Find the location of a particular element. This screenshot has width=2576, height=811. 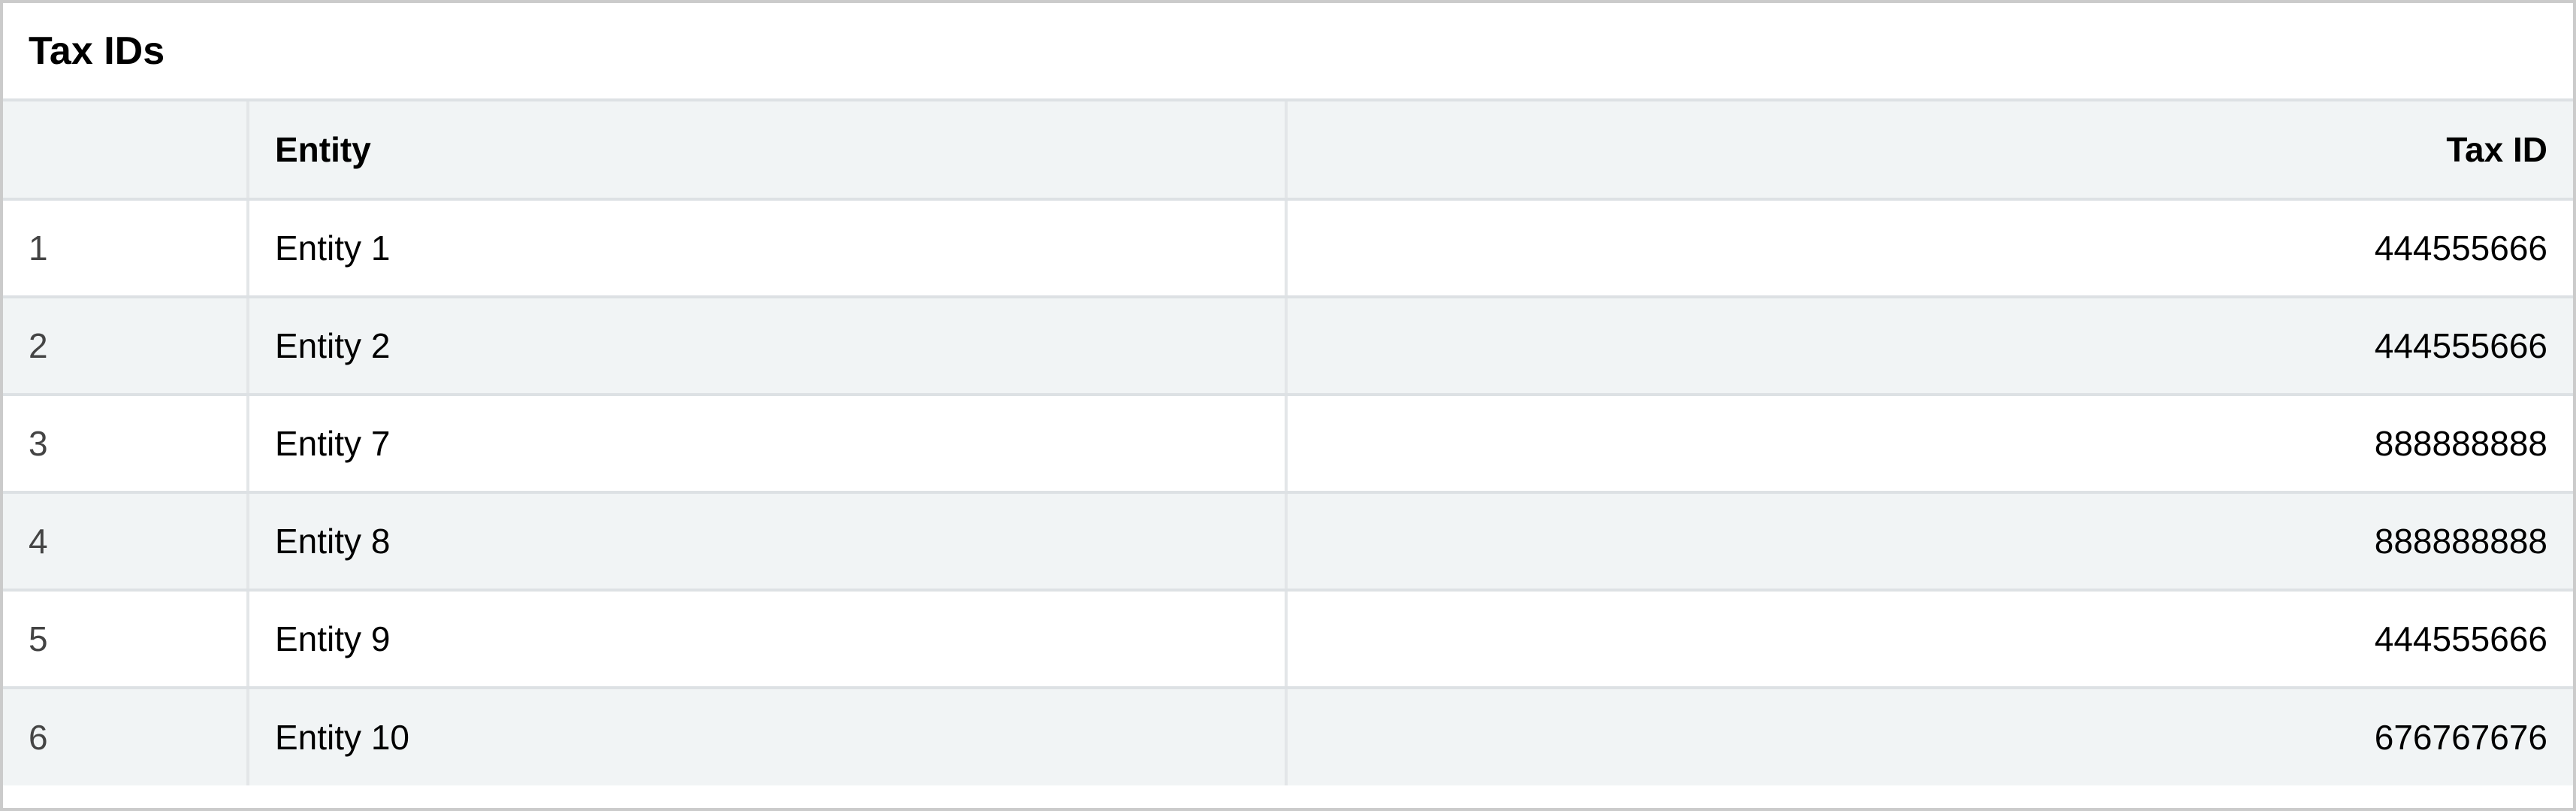

row-index-cell: 6 is located at coordinates (126, 736).